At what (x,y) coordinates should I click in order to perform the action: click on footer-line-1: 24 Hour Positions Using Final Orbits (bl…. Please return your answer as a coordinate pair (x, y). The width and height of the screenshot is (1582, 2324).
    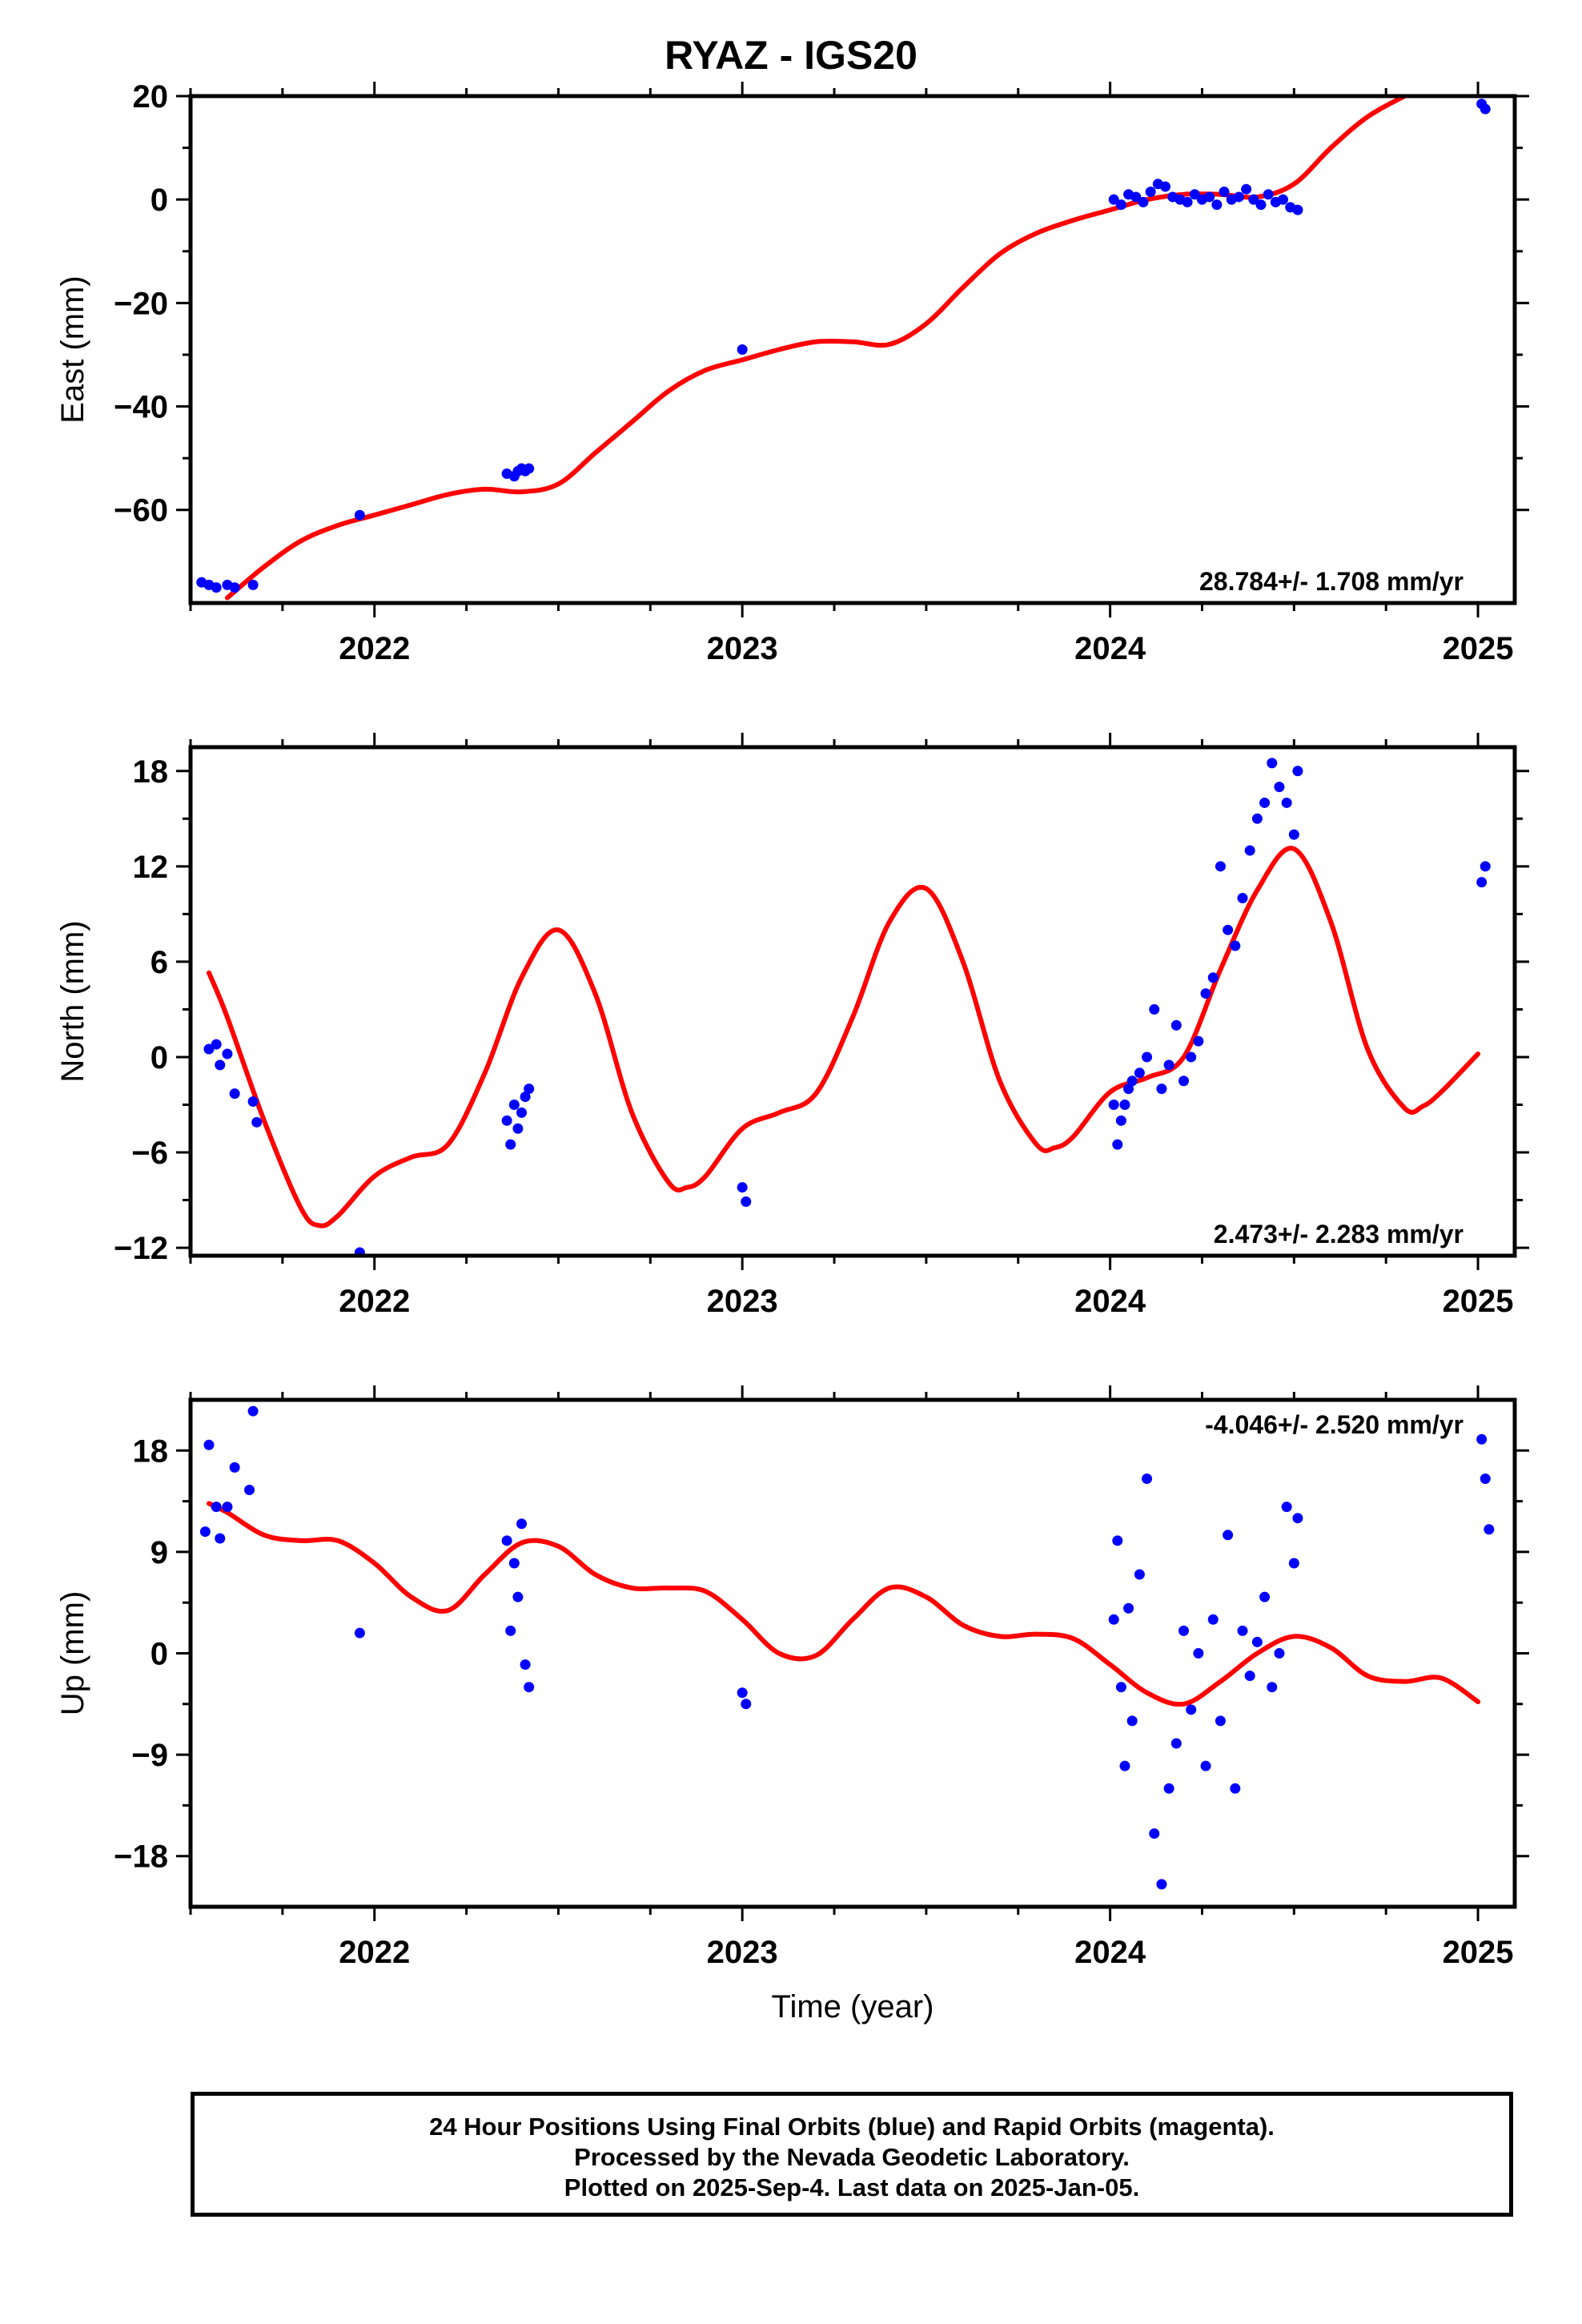
    Looking at the image, I should click on (852, 2127).